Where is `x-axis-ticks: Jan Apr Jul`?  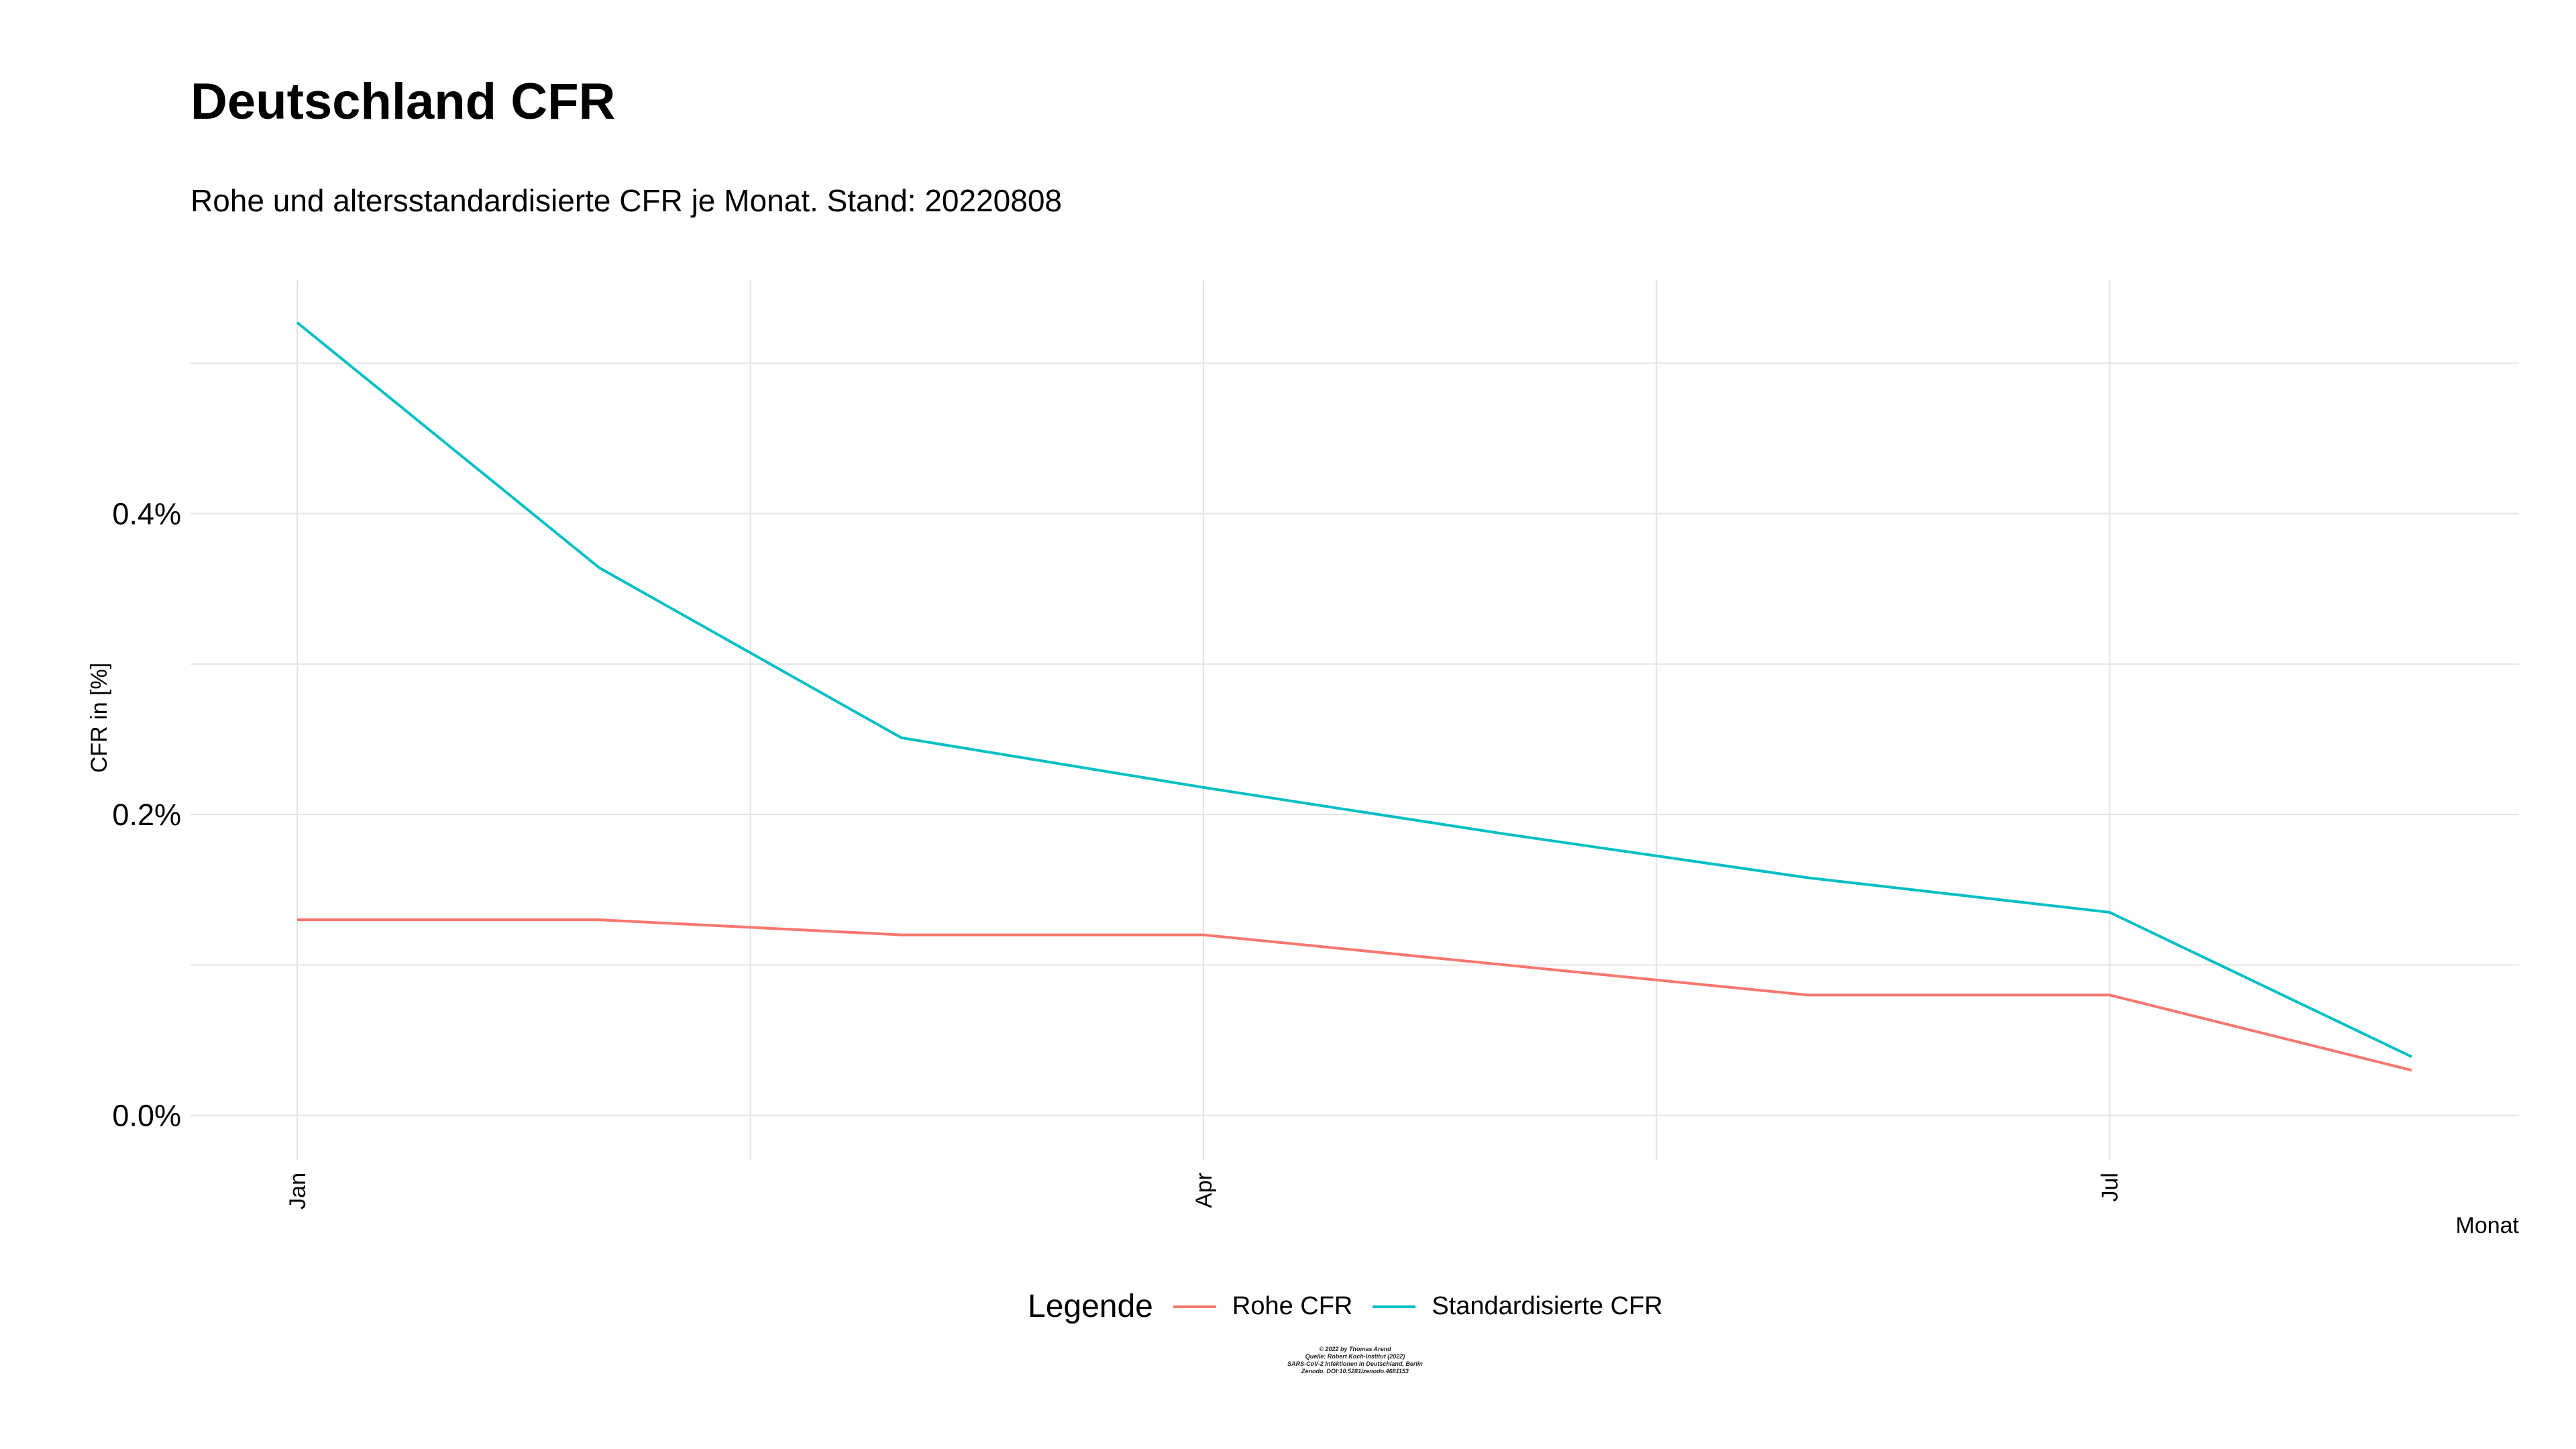 x-axis-ticks: Jan Apr Jul is located at coordinates (1204, 1191).